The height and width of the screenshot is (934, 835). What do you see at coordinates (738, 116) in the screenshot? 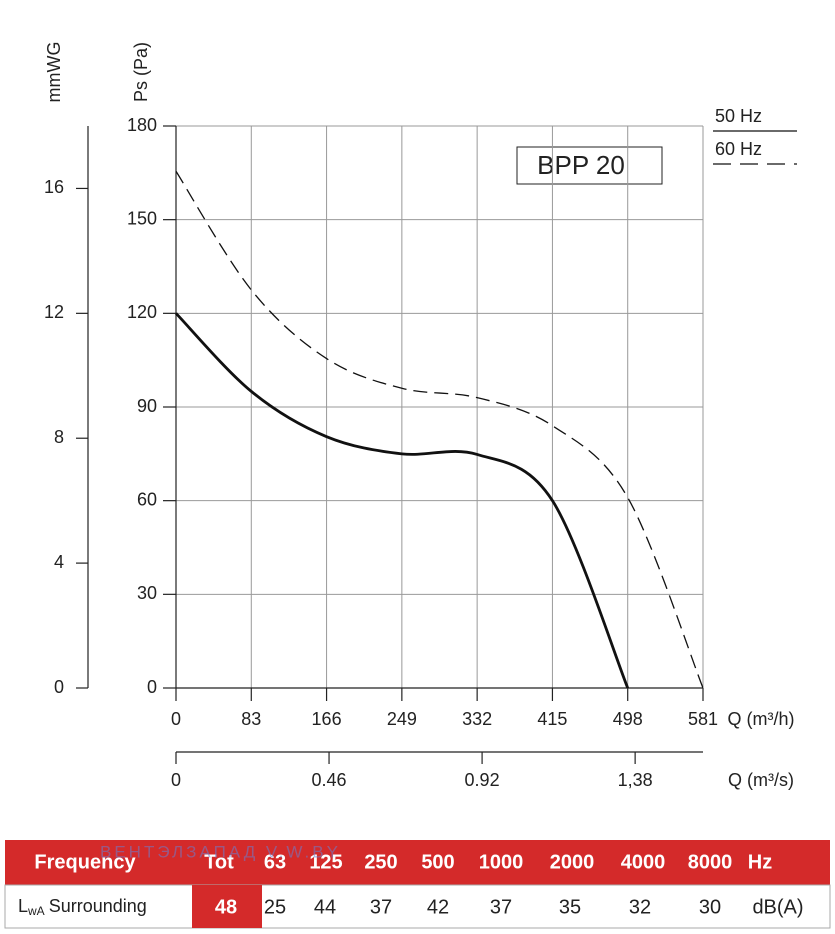
I see `legend-label: 50 Hz` at bounding box center [738, 116].